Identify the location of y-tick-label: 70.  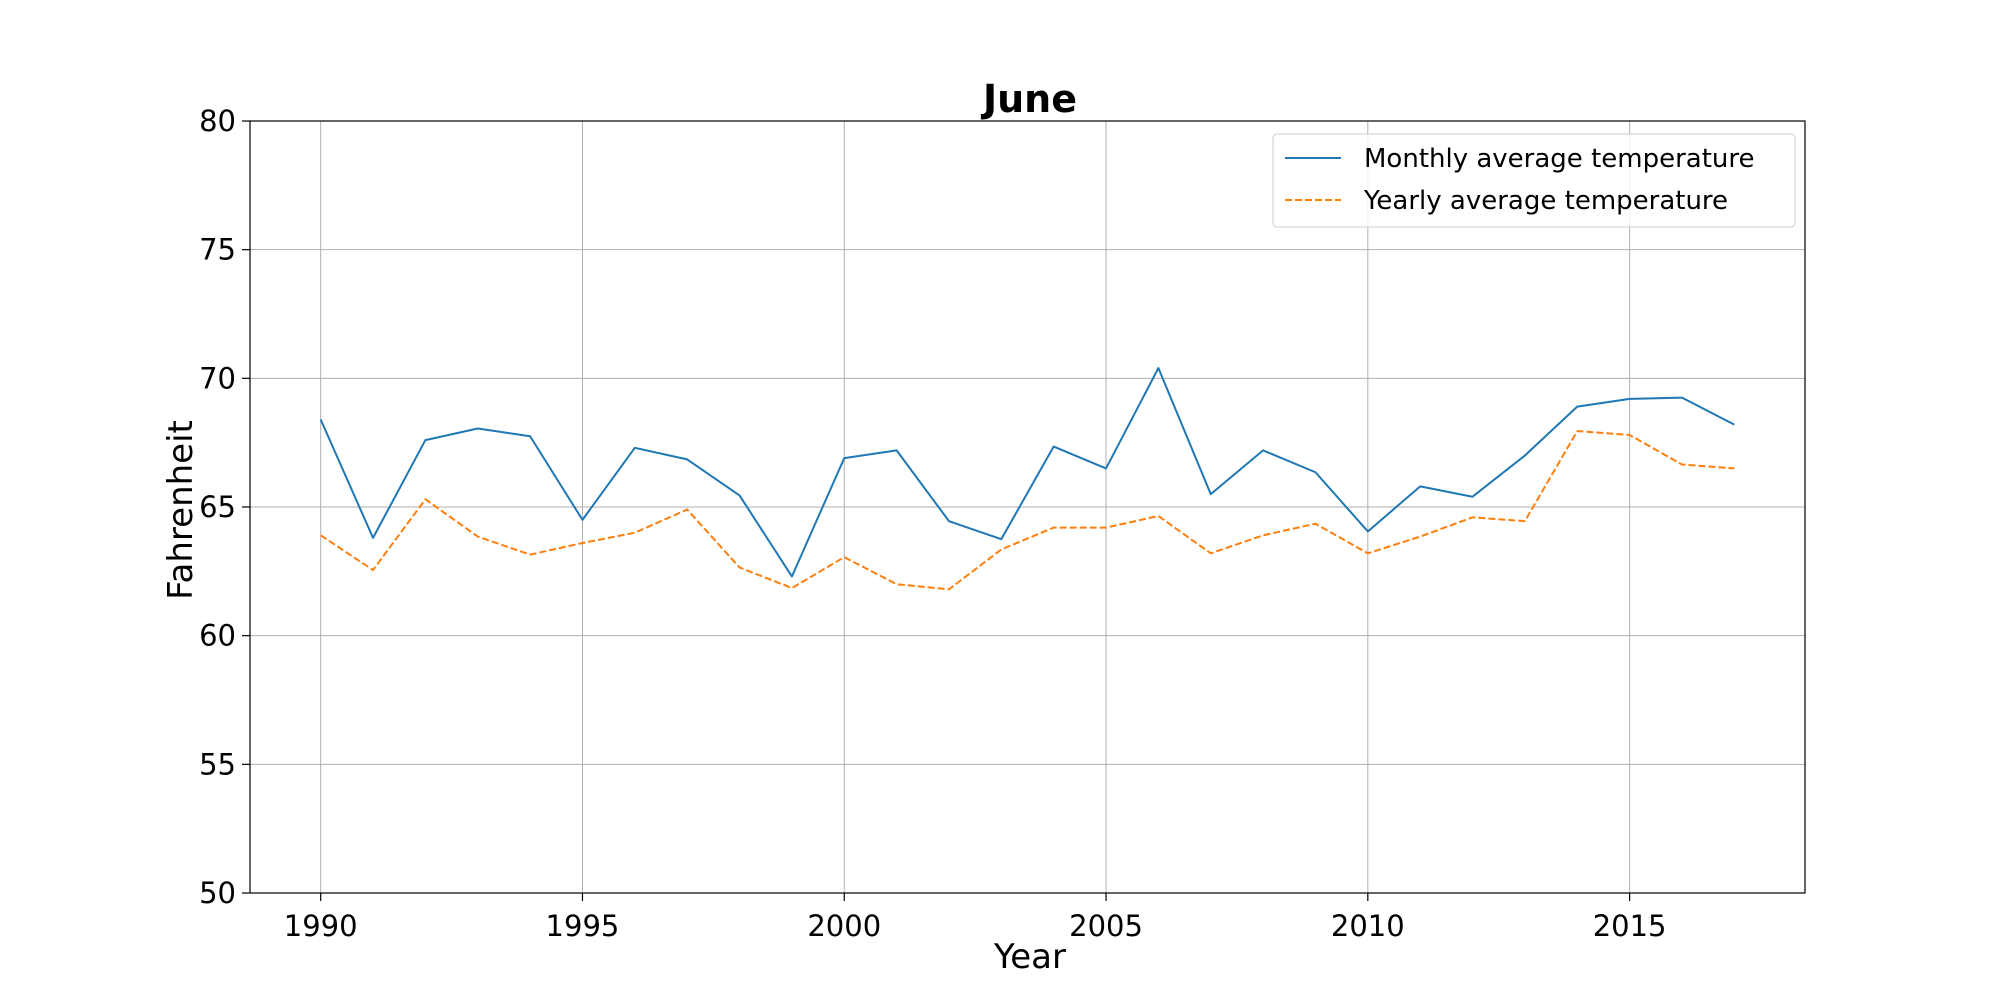
(217, 378).